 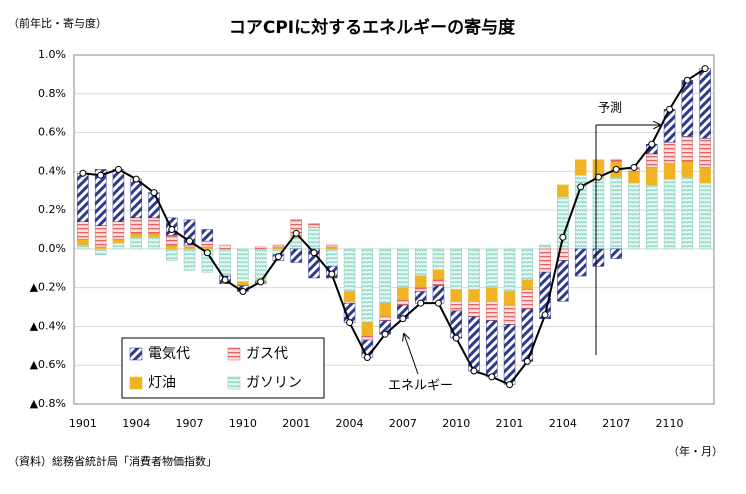 I want to click on x-axis-label: （年・月）, so click(x=695, y=451).